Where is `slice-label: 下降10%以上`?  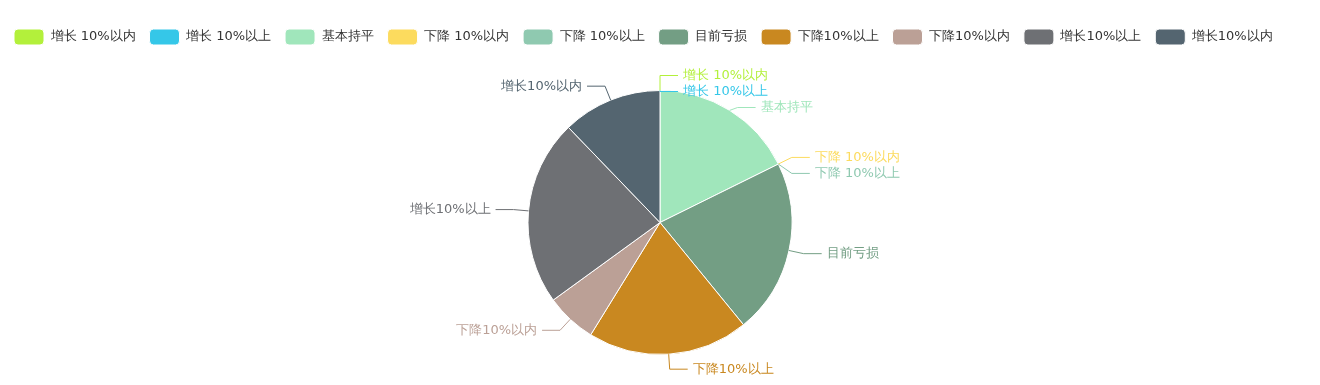
slice-label: 下降10%以上 is located at coordinates (733, 368).